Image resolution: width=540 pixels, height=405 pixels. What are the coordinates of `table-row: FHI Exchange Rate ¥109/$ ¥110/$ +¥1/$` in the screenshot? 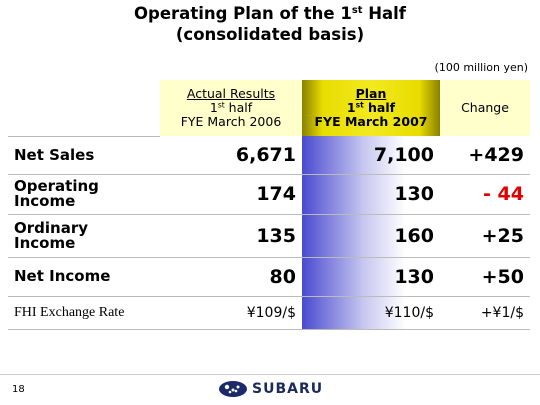 It's located at (269, 313).